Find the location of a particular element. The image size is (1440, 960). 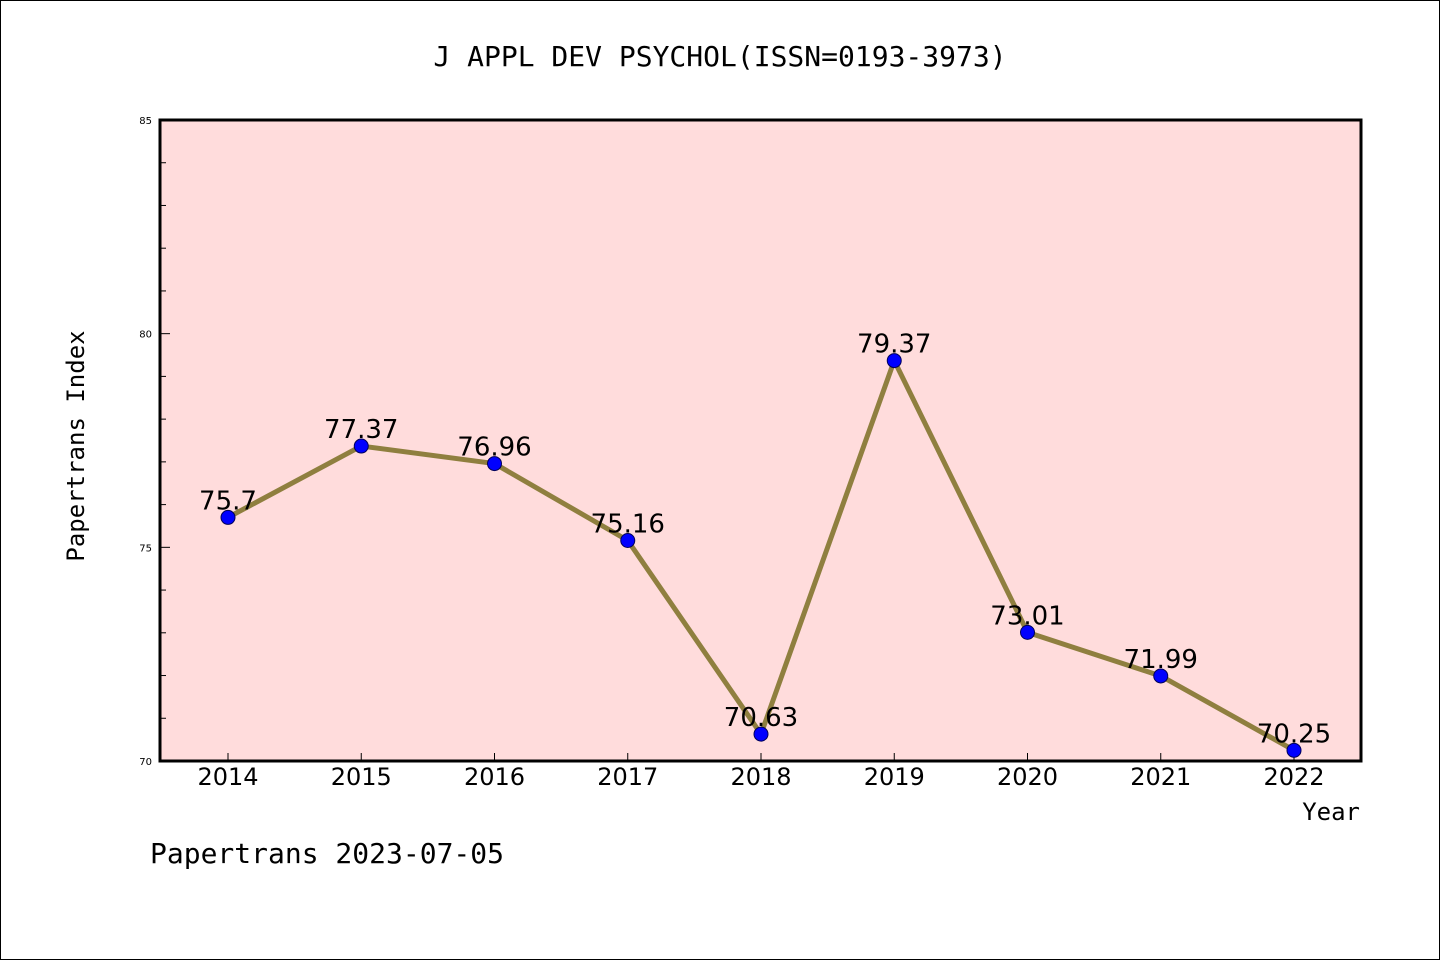

x-tick-label: 2020 is located at coordinates (1027, 777).